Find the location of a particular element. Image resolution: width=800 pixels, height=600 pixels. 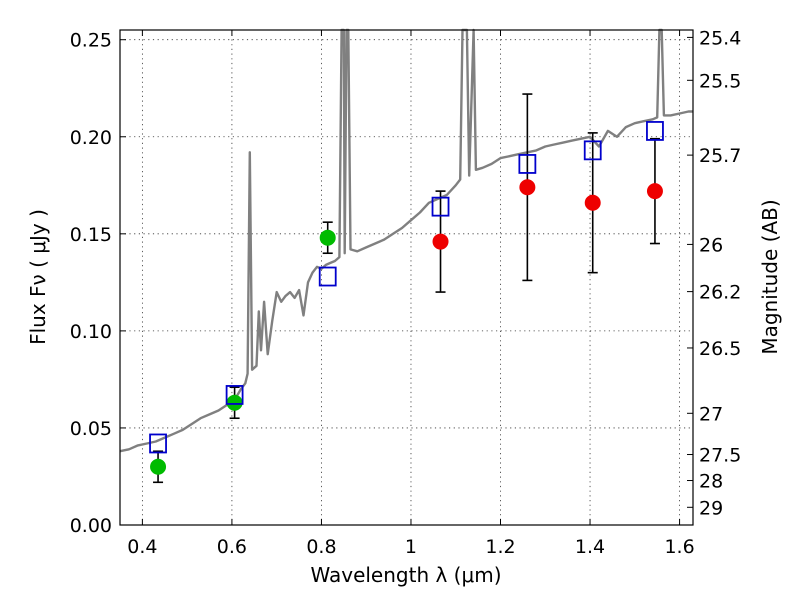

y2-tick-label: 26 is located at coordinates (711, 245).